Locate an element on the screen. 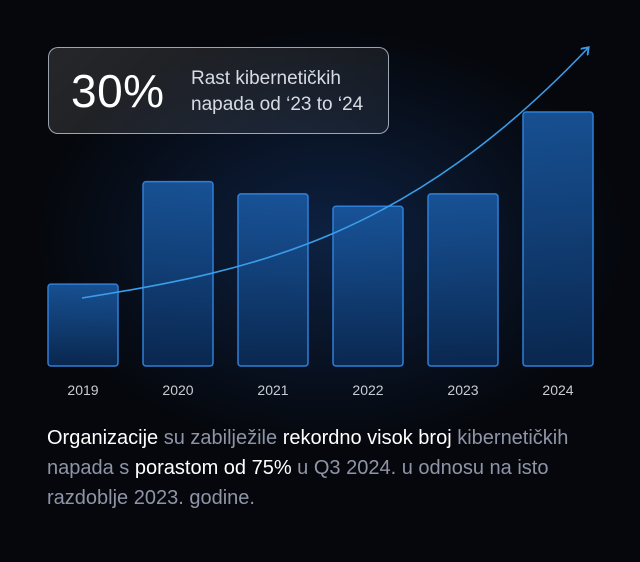  bar-2019 is located at coordinates (83, 325).